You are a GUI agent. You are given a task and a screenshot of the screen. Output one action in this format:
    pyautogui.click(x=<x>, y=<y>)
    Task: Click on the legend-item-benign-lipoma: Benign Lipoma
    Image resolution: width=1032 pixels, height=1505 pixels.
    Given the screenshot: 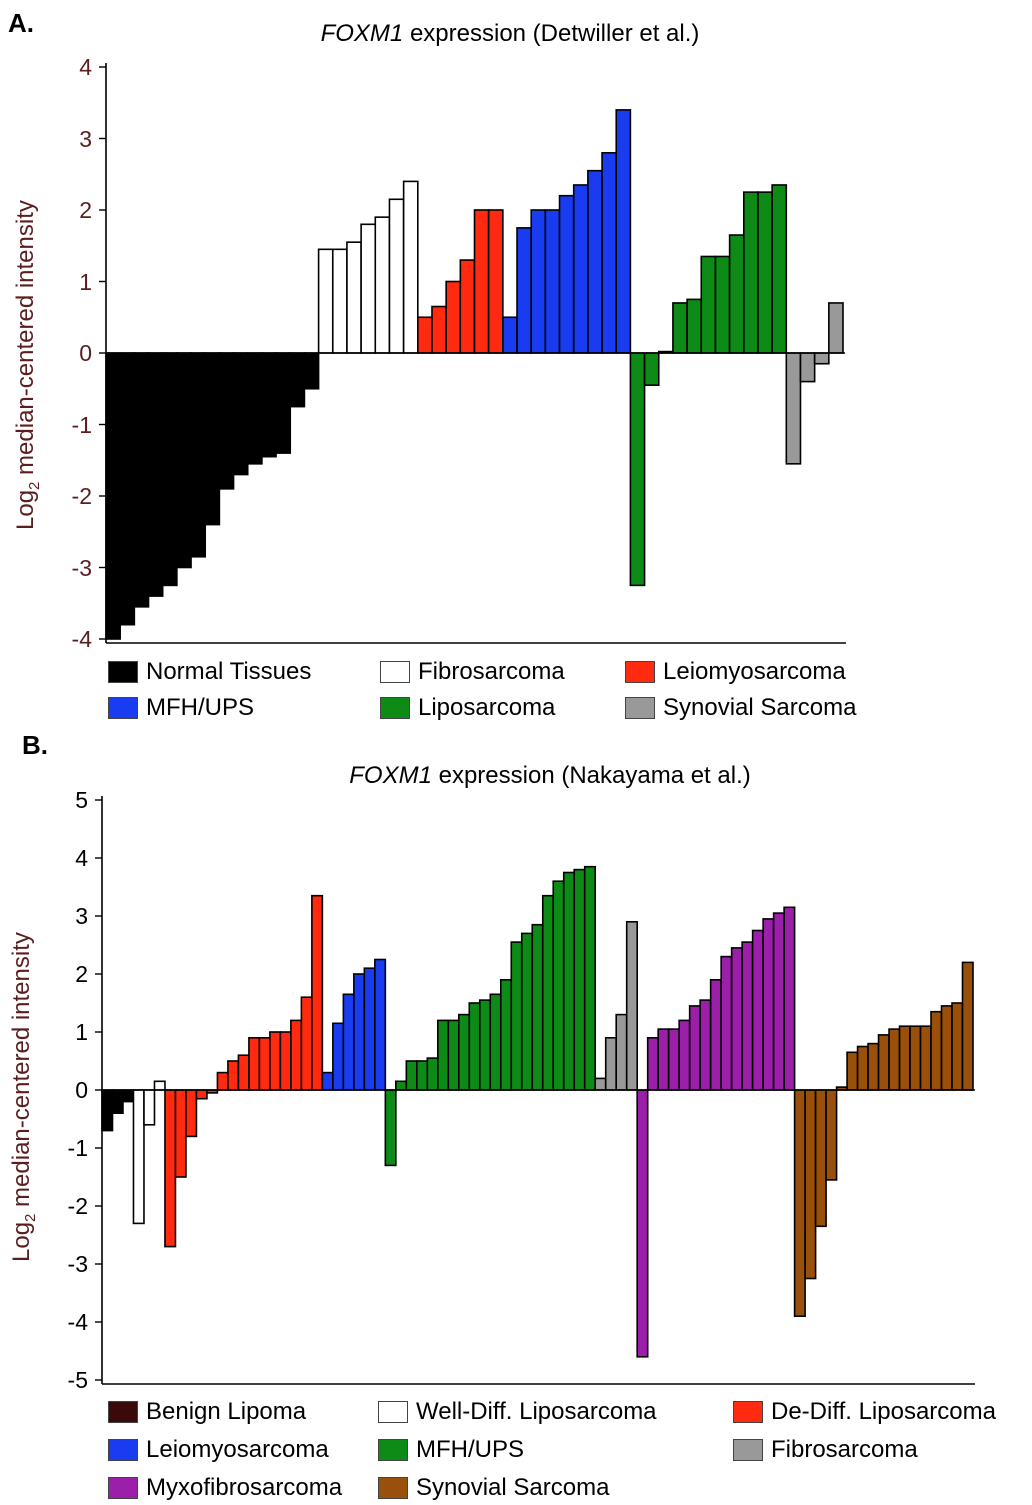 What is the action you would take?
    pyautogui.click(x=207, y=1412)
    